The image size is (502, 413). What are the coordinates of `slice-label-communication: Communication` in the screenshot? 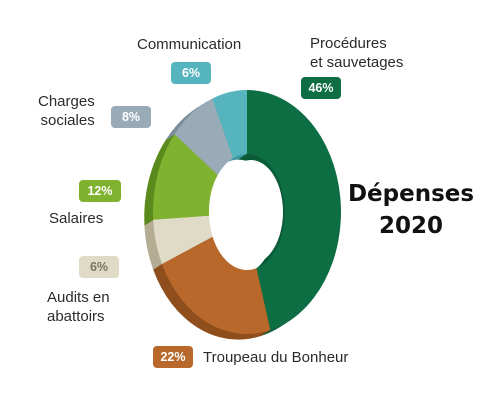 It's located at (189, 44).